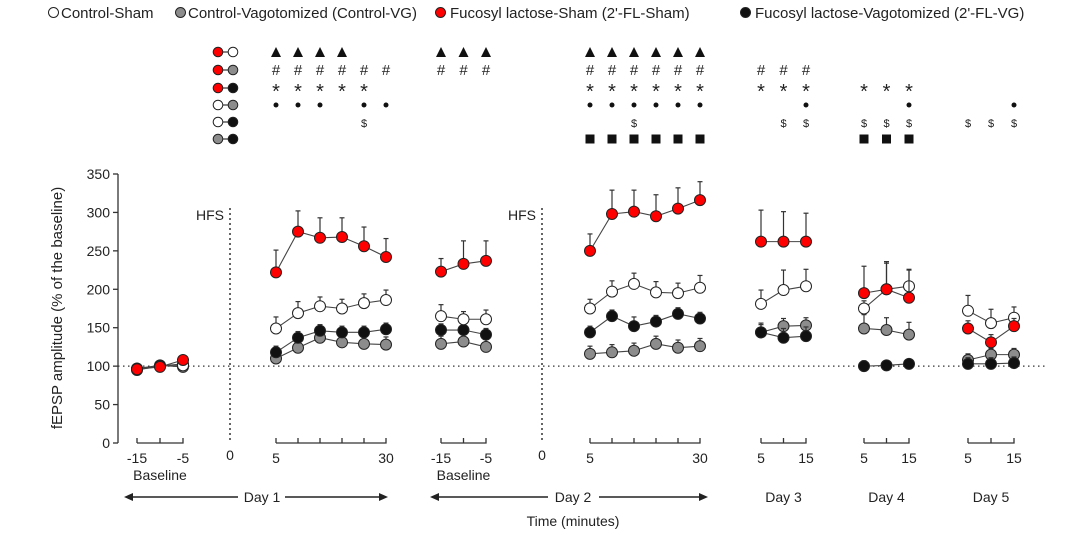  Describe the element at coordinates (296, 13) in the screenshot. I see `legend-item-vg: Control-Vagotomized (Control-VG)` at that location.